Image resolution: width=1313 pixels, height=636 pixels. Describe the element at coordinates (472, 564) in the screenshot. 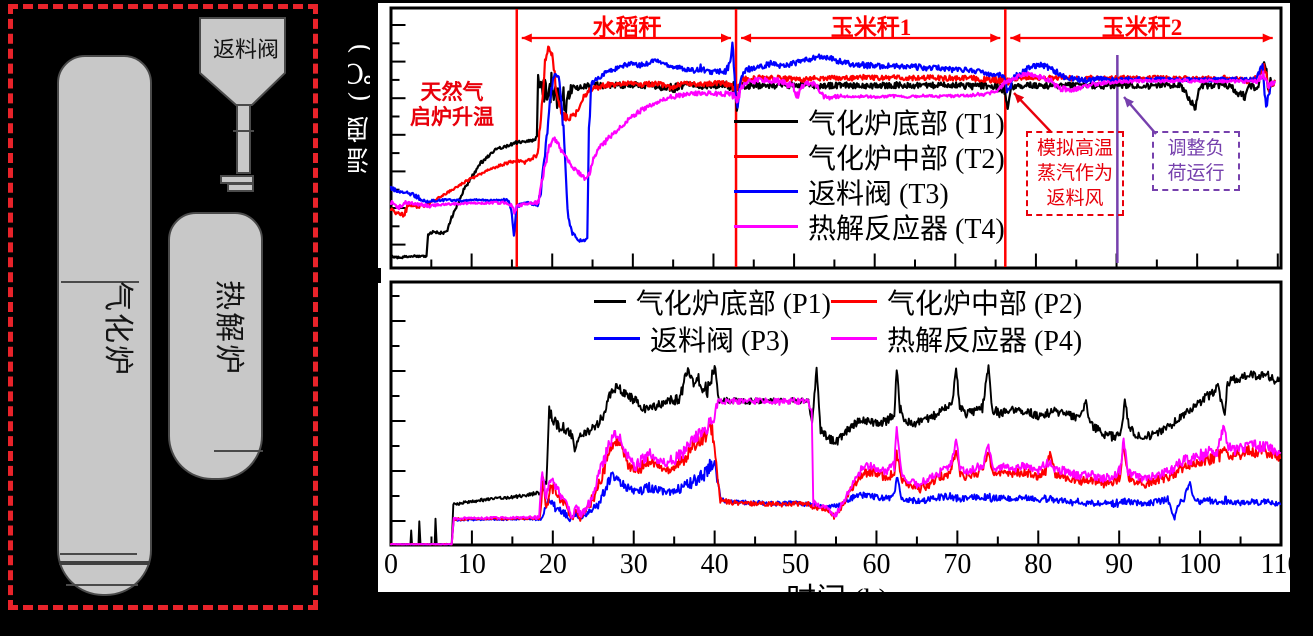

I see `x-tick-label: 10` at that location.